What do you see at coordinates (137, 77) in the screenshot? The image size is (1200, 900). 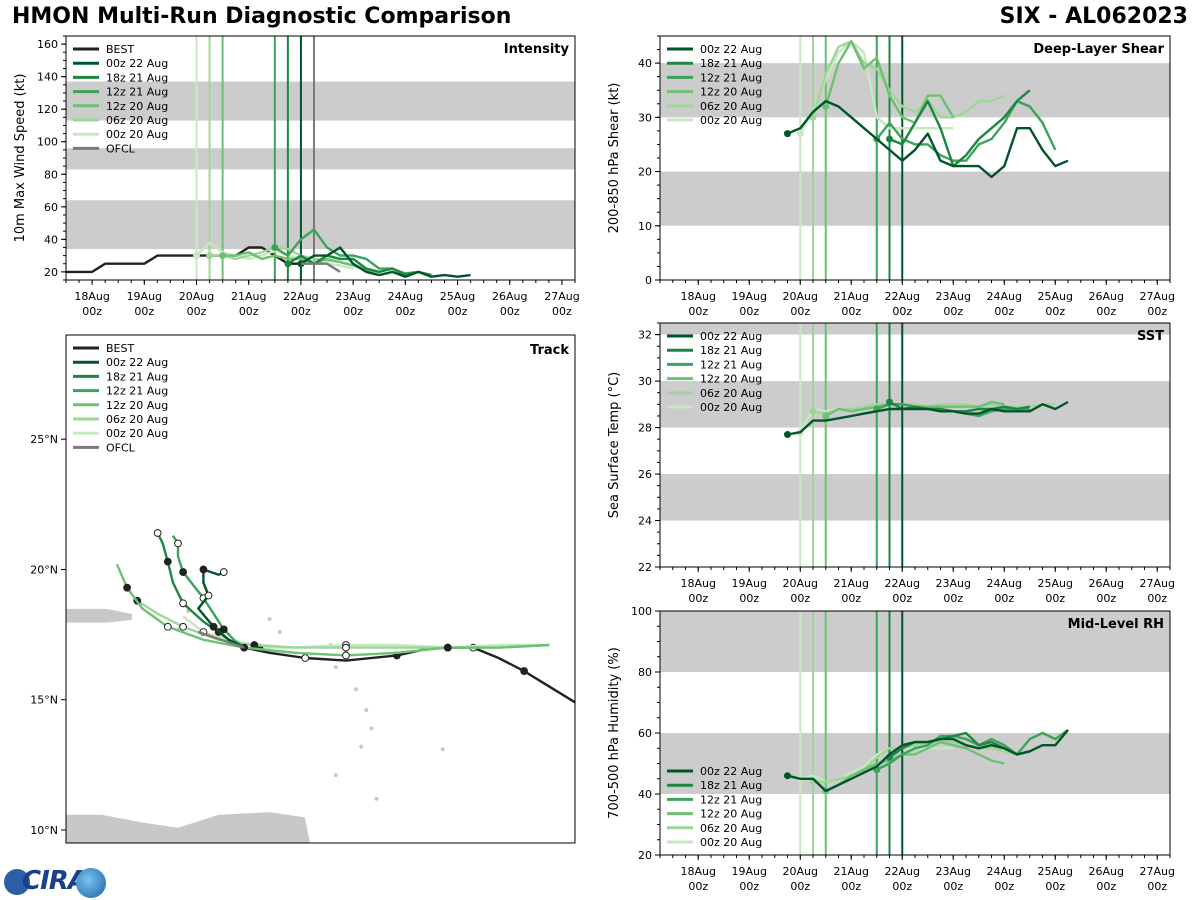 I see `intensity-legend-label: 18z 21 Aug` at bounding box center [137, 77].